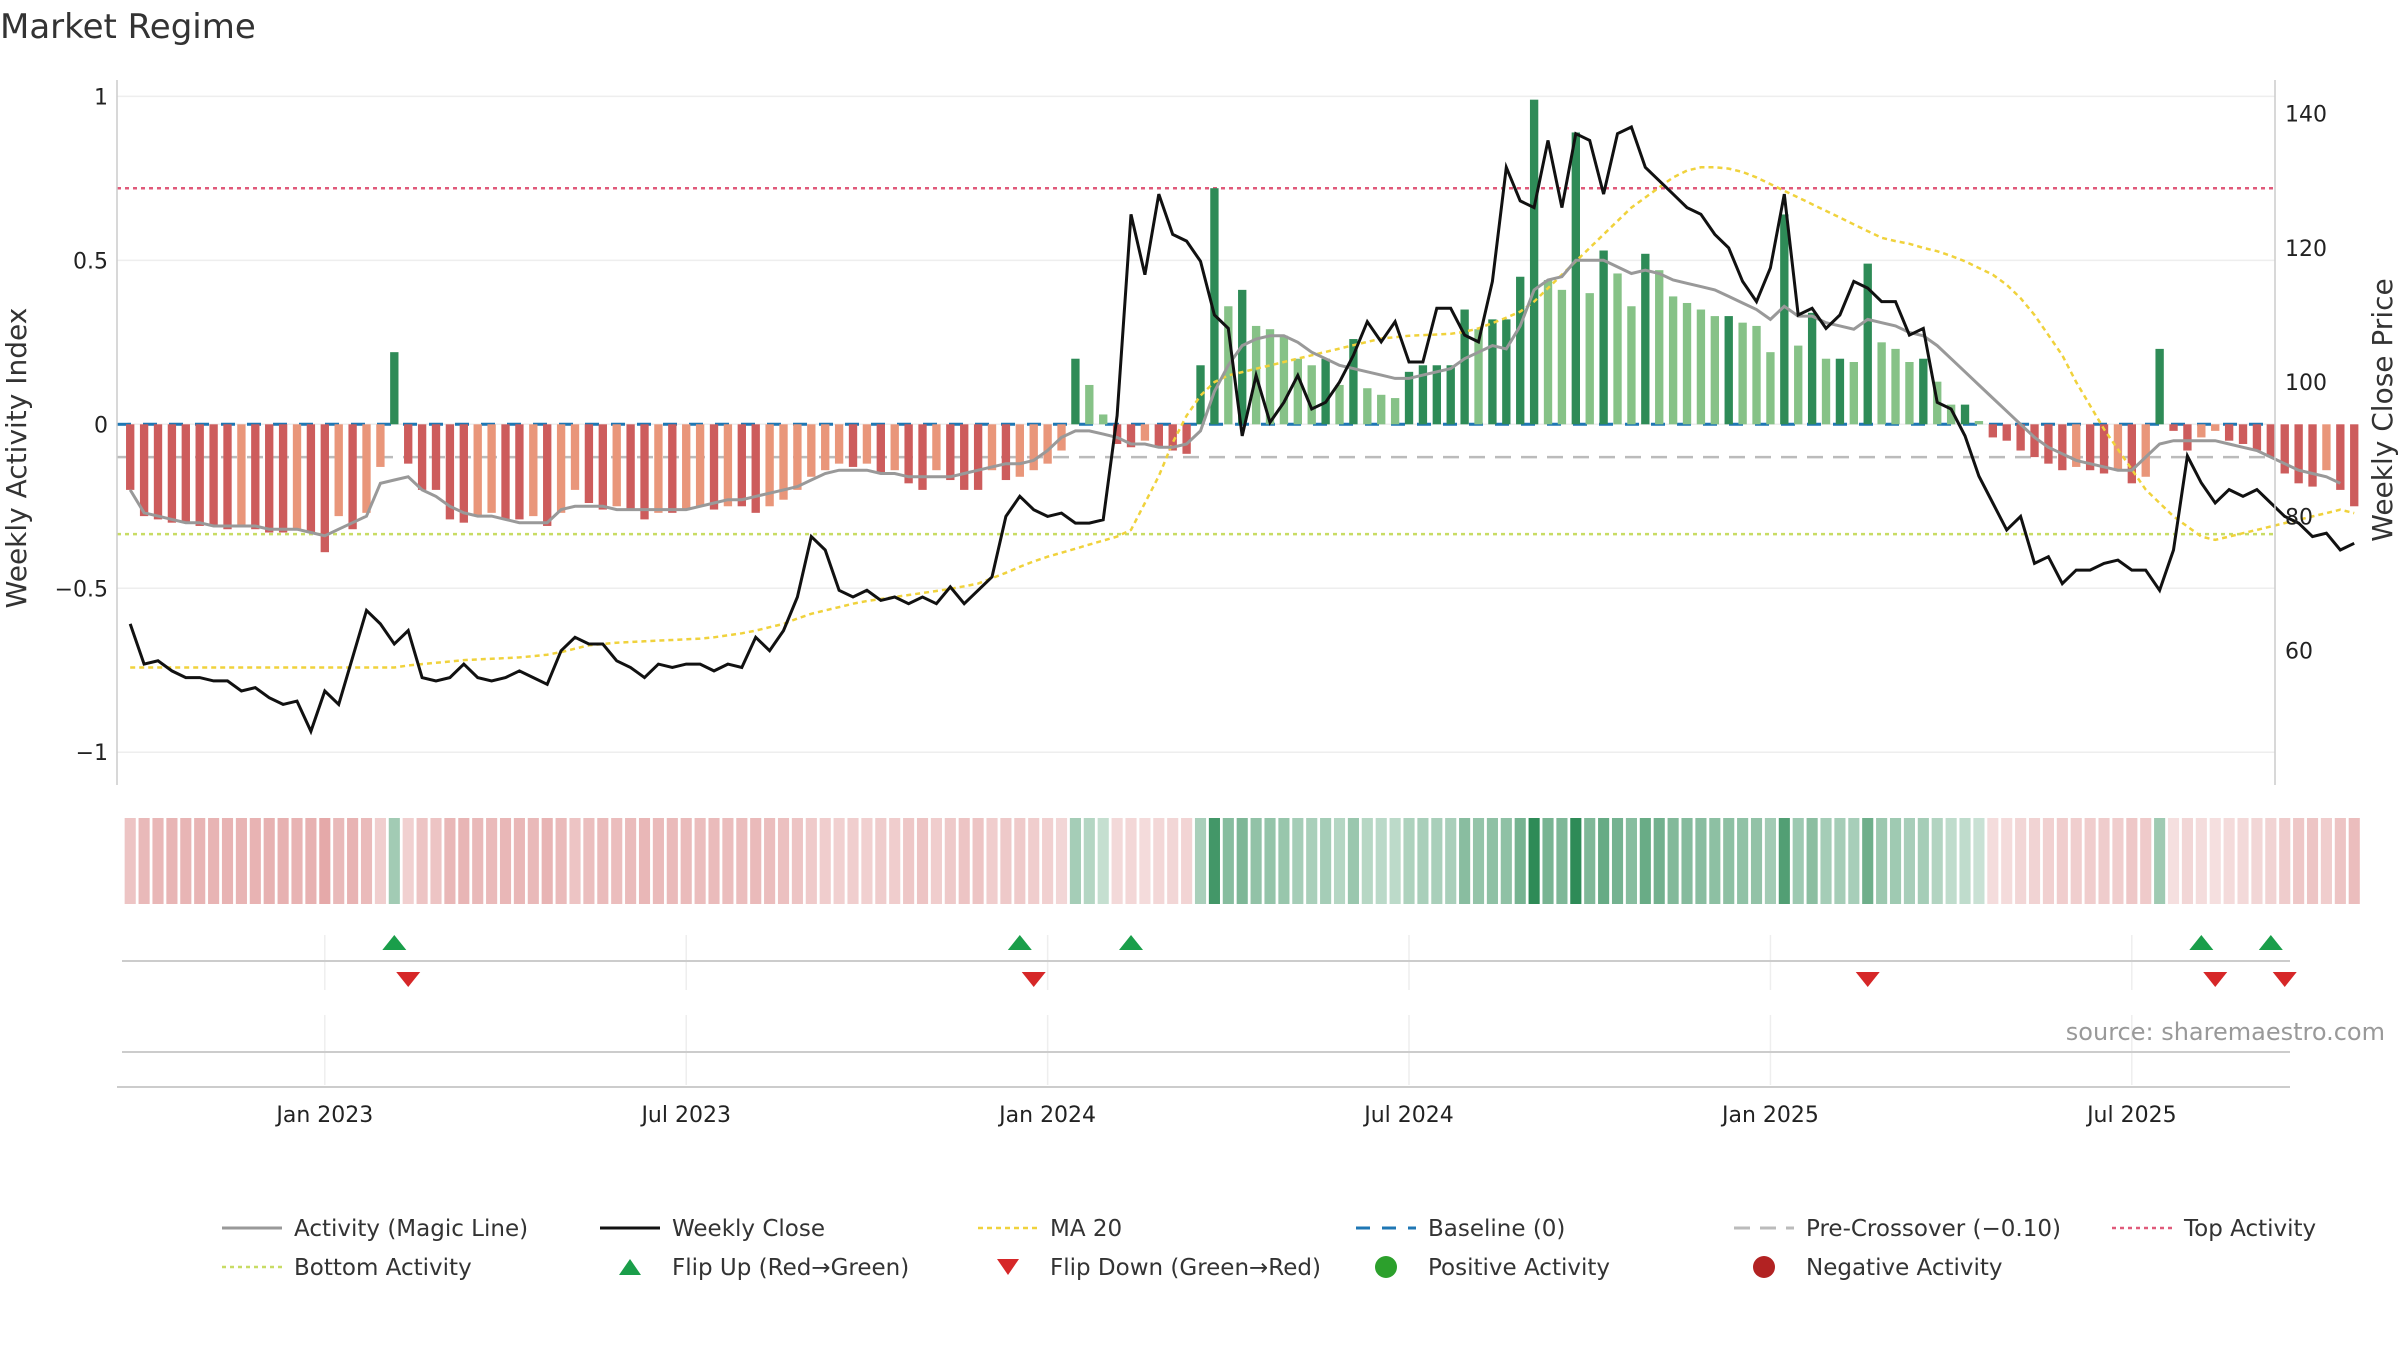 This screenshot has height=1350, width=2400. I want to click on legend-swatch, so click(1386, 1267).